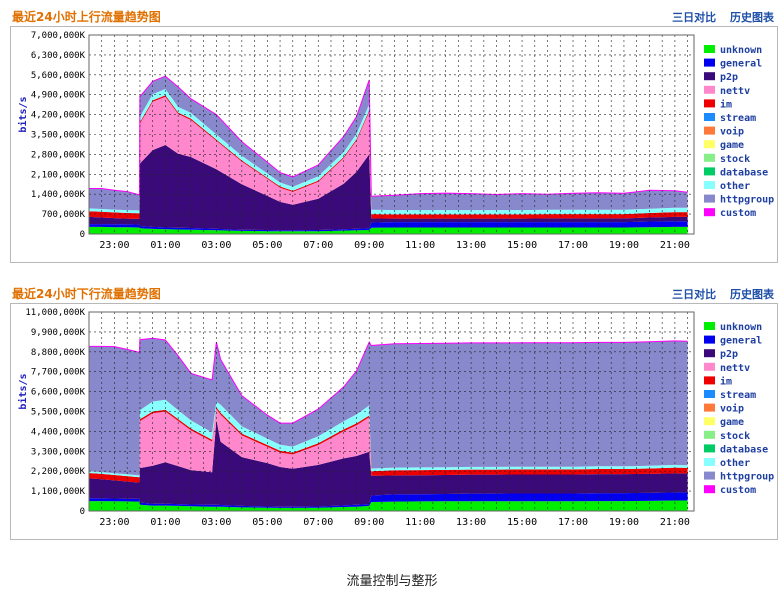 Image resolution: width=784 pixels, height=604 pixels. I want to click on y-tick-label: 11,000,000K, so click(55, 313).